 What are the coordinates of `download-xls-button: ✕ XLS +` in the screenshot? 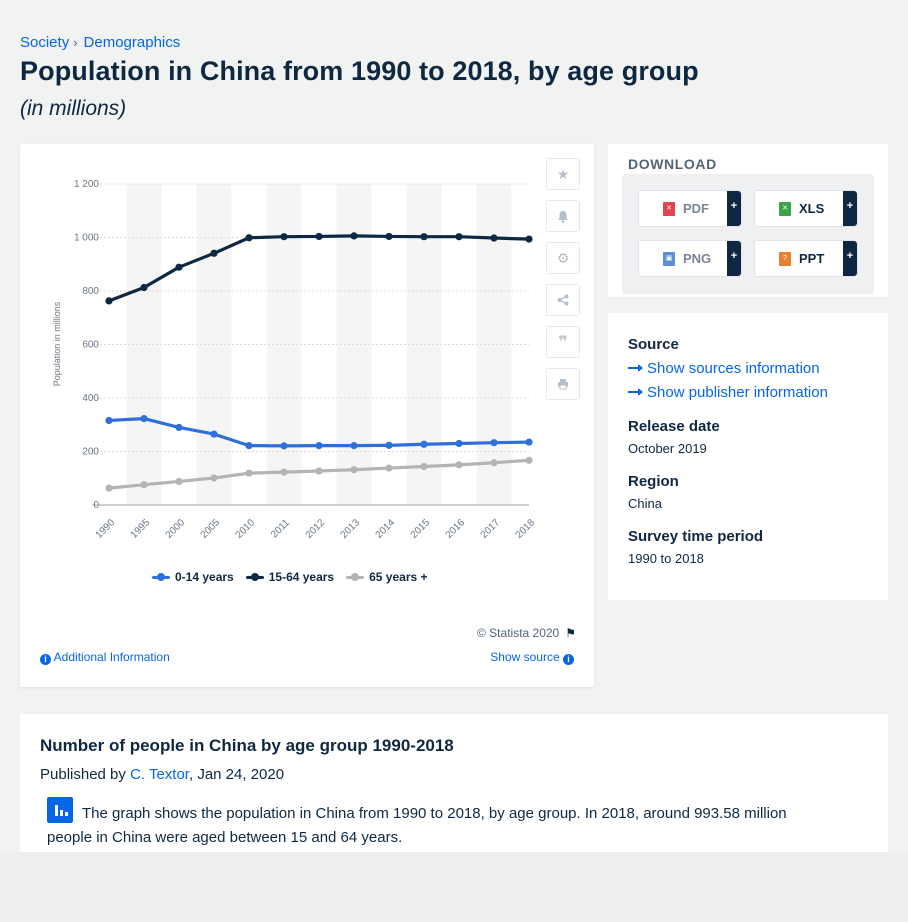 It's located at (806, 208).